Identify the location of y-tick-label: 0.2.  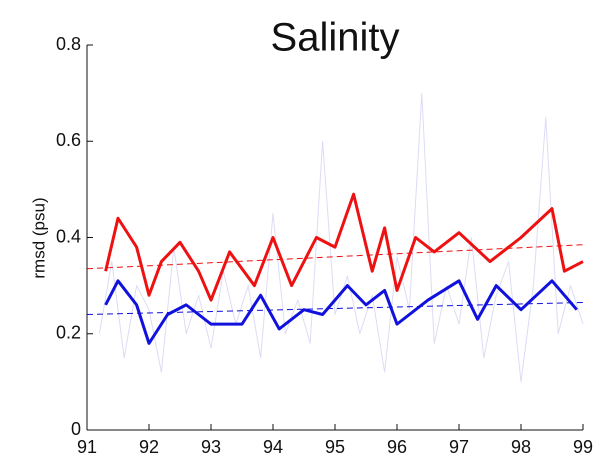
(68, 333).